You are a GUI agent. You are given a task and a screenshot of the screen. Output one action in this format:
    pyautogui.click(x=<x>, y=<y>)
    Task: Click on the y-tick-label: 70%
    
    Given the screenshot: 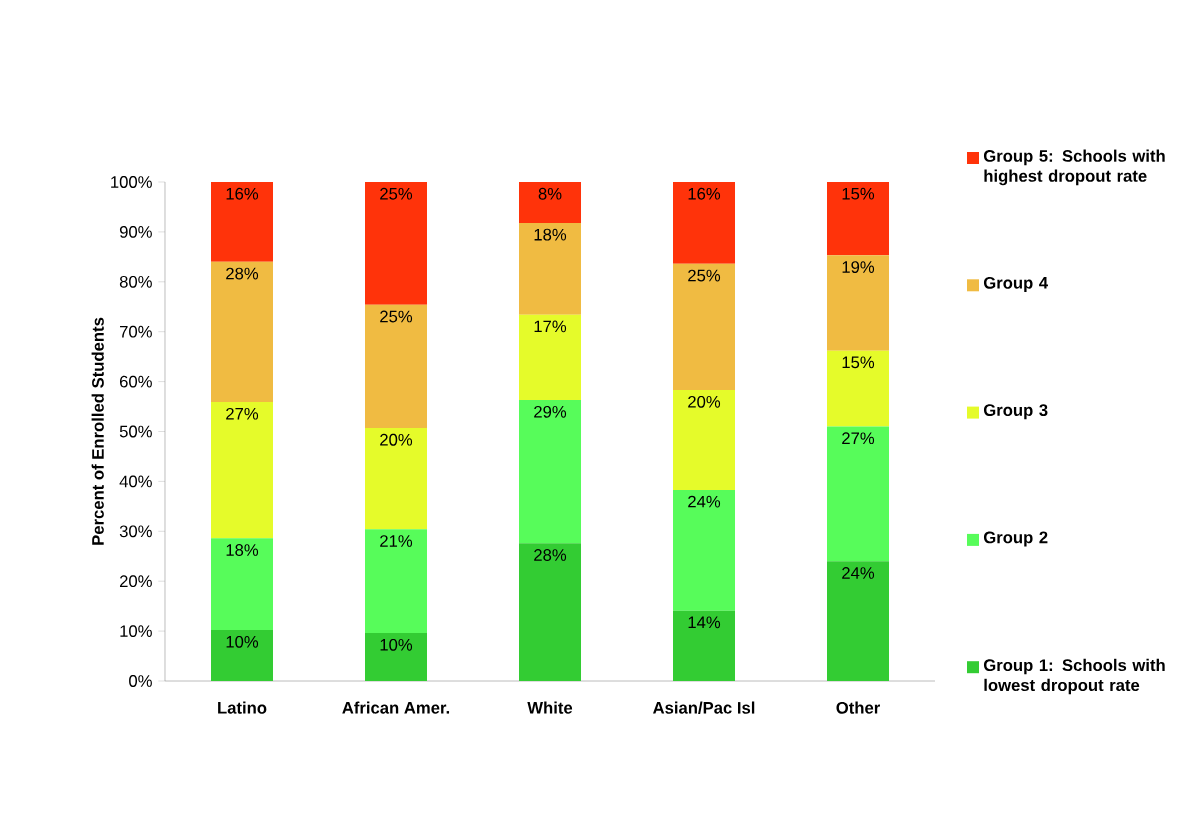 What is the action you would take?
    pyautogui.click(x=136, y=331)
    